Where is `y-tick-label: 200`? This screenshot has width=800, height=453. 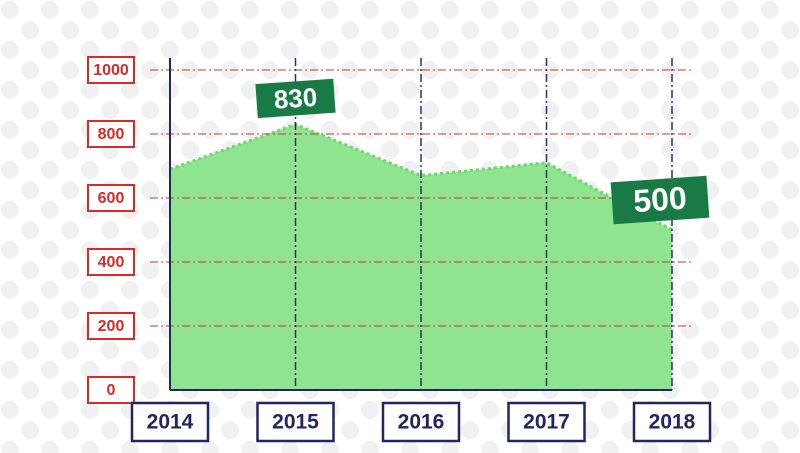
y-tick-label: 200 is located at coordinates (111, 326).